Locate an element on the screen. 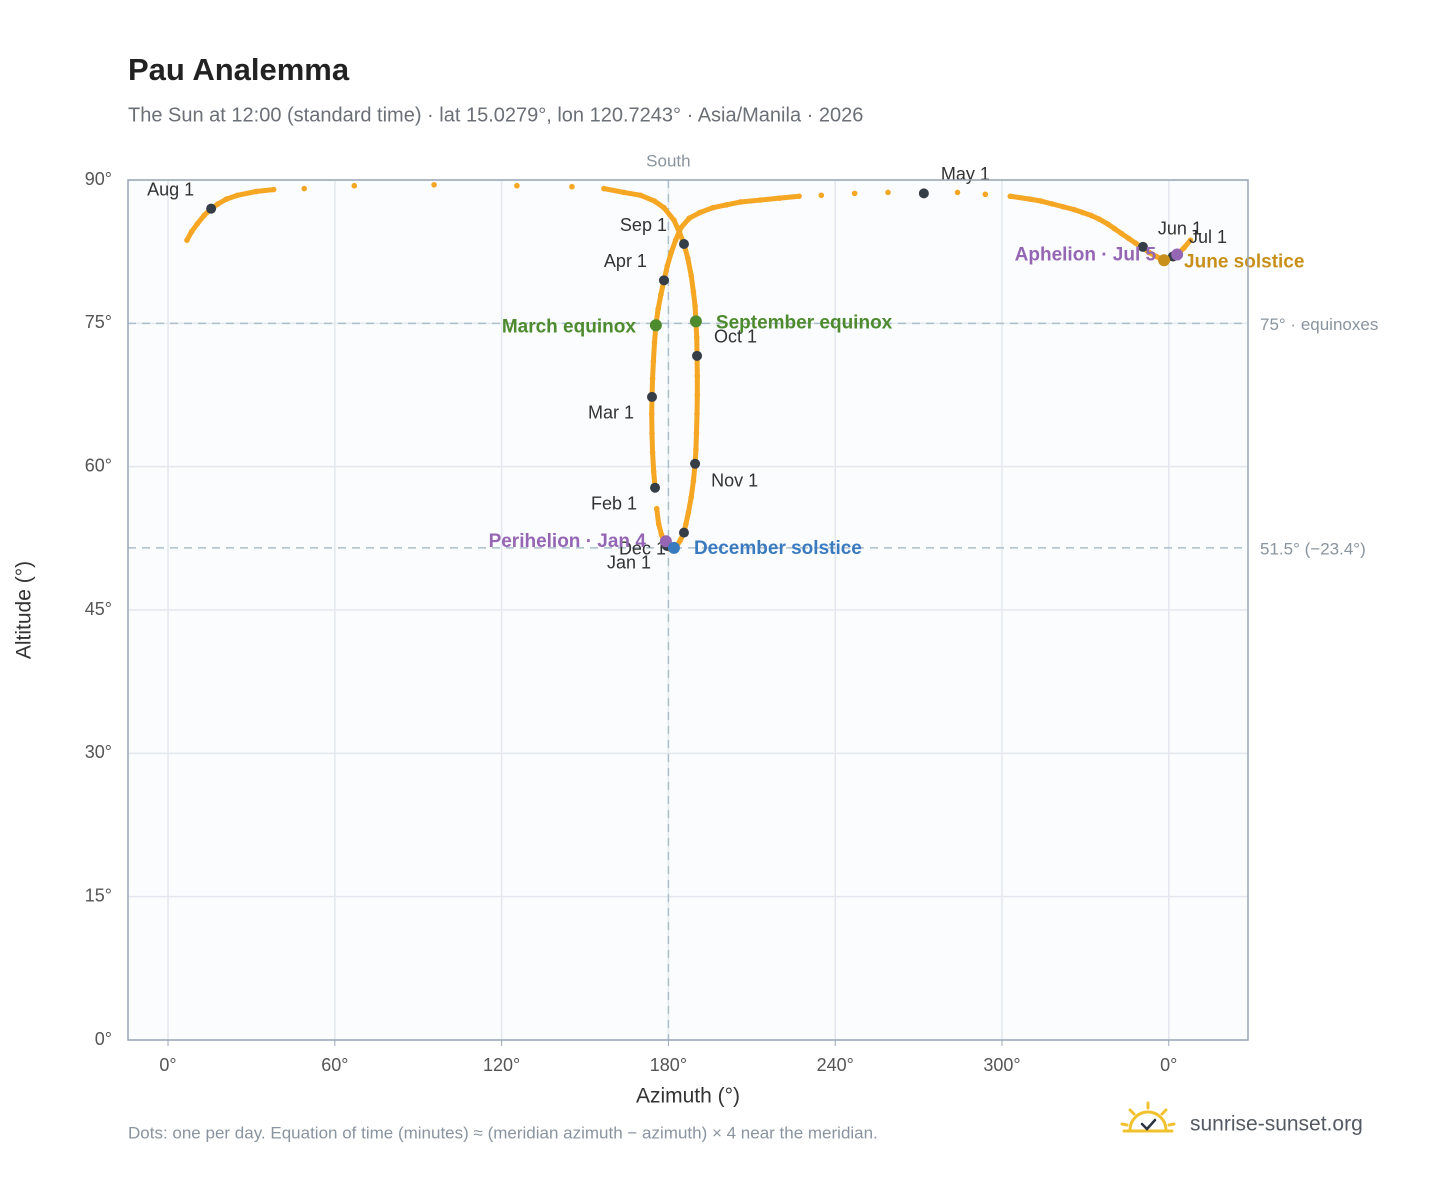  y-tick-label: 75° is located at coordinates (98, 322).